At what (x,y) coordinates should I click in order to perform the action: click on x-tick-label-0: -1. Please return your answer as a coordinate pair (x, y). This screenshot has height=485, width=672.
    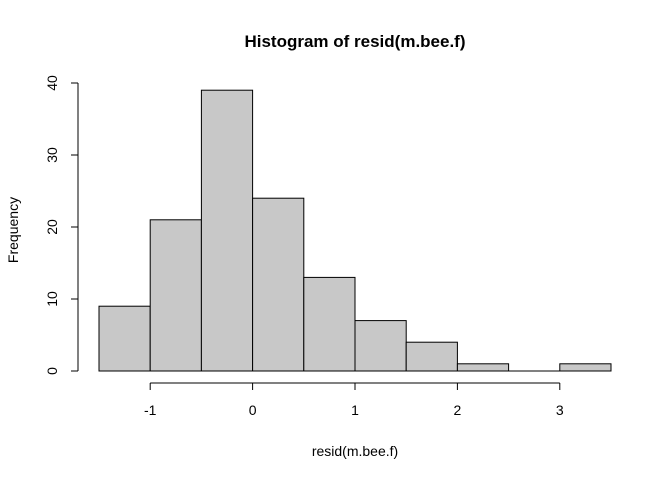
    Looking at the image, I should click on (150, 410).